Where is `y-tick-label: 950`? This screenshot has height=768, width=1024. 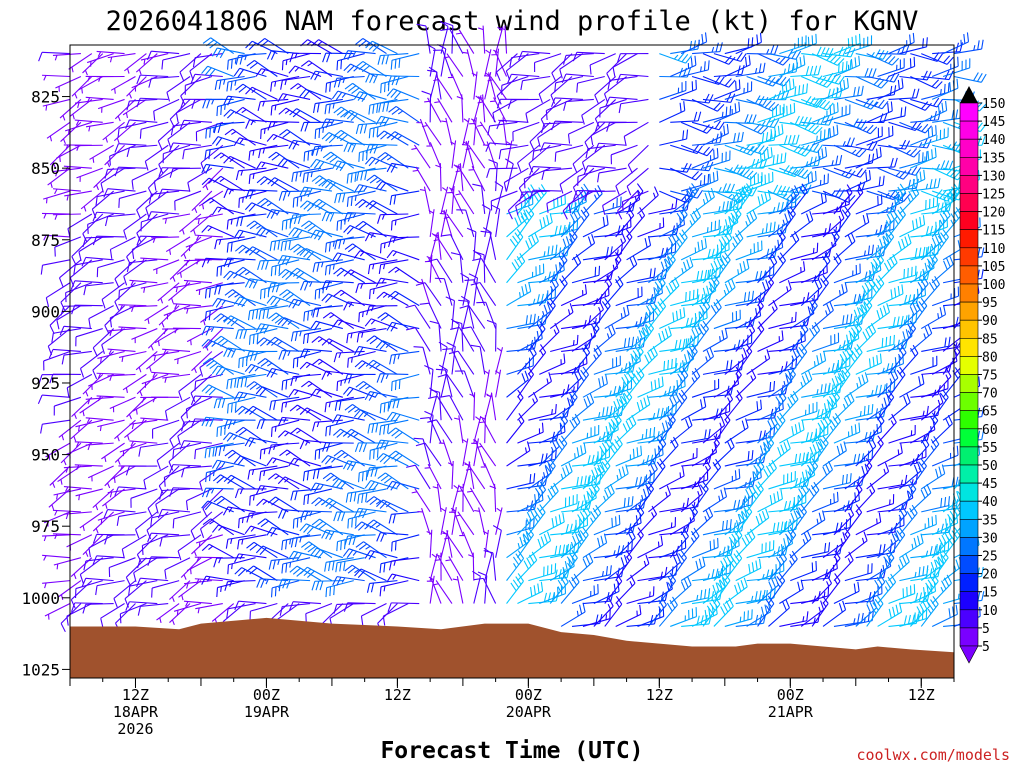 y-tick-label: 950 is located at coordinates (45, 455).